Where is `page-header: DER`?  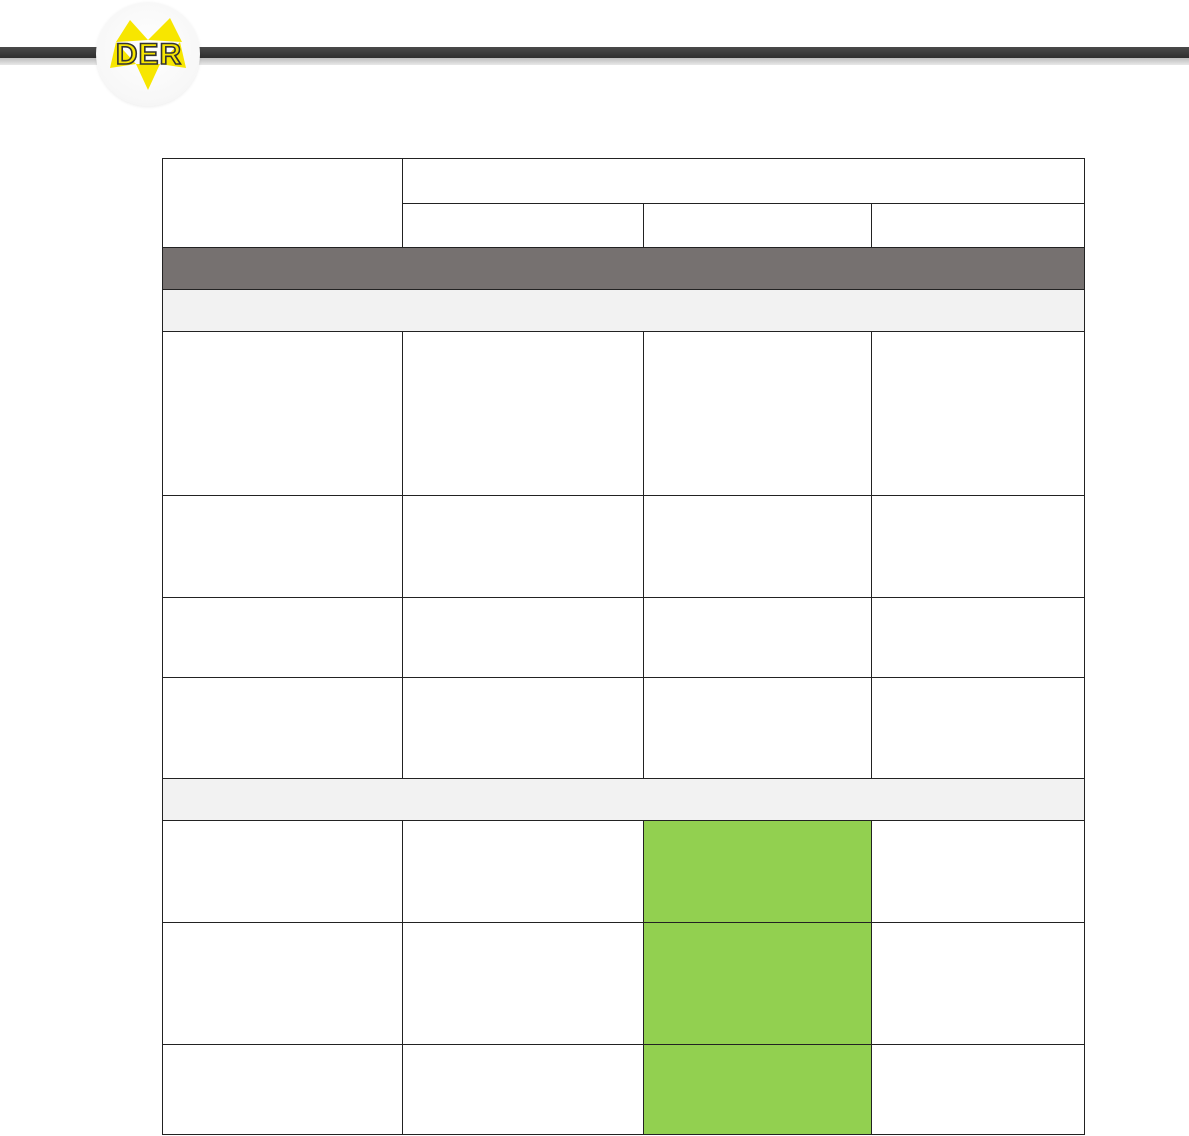 page-header: DER is located at coordinates (594, 60).